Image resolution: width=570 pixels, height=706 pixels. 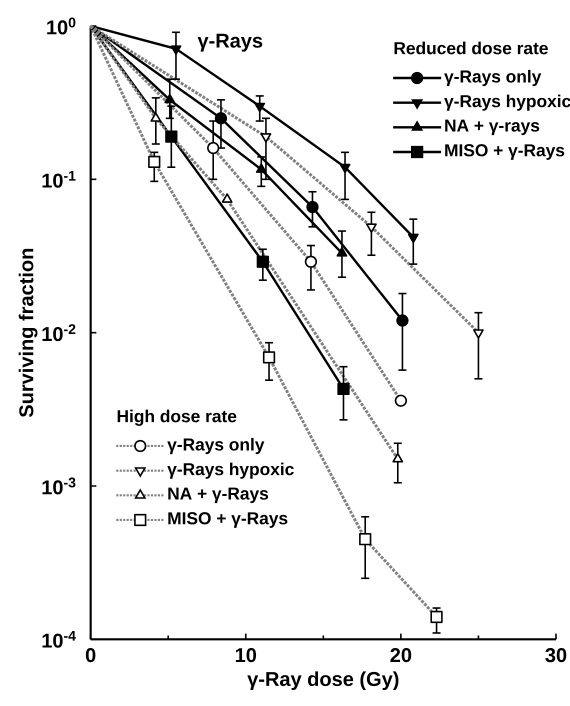 I want to click on chart-title: γ-Rays, so click(x=230, y=43).